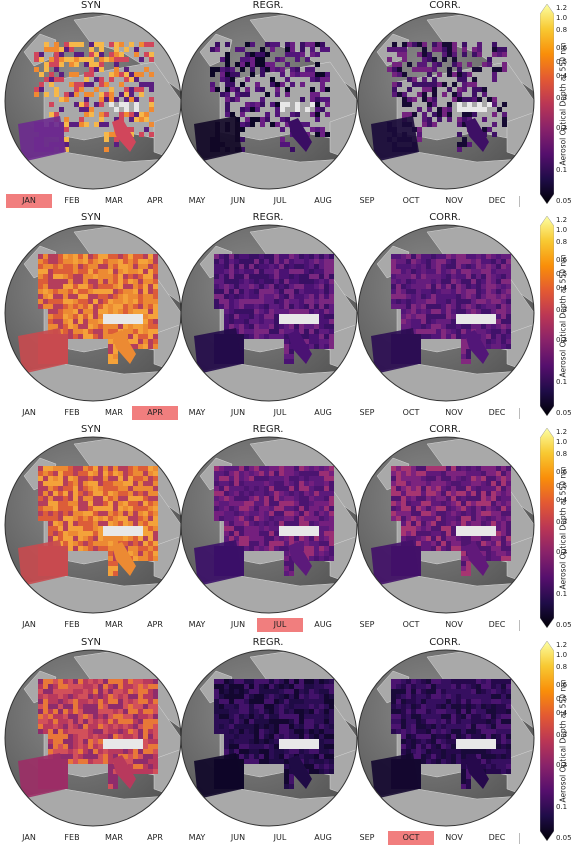  What do you see at coordinates (564, 201) in the screenshot?
I see `colorbar-tick-label: 0.05` at bounding box center [564, 201].